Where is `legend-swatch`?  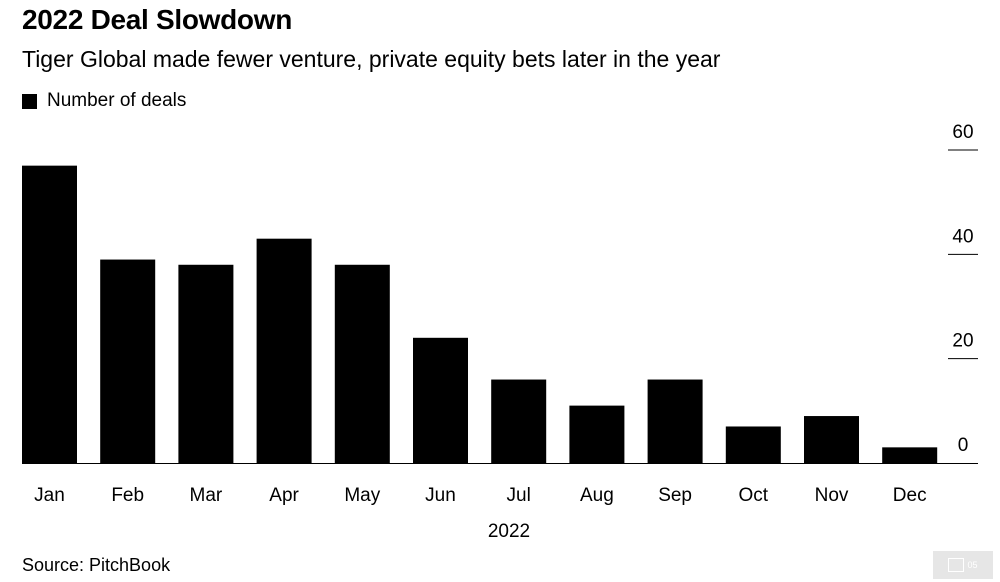
legend-swatch is located at coordinates (29, 101).